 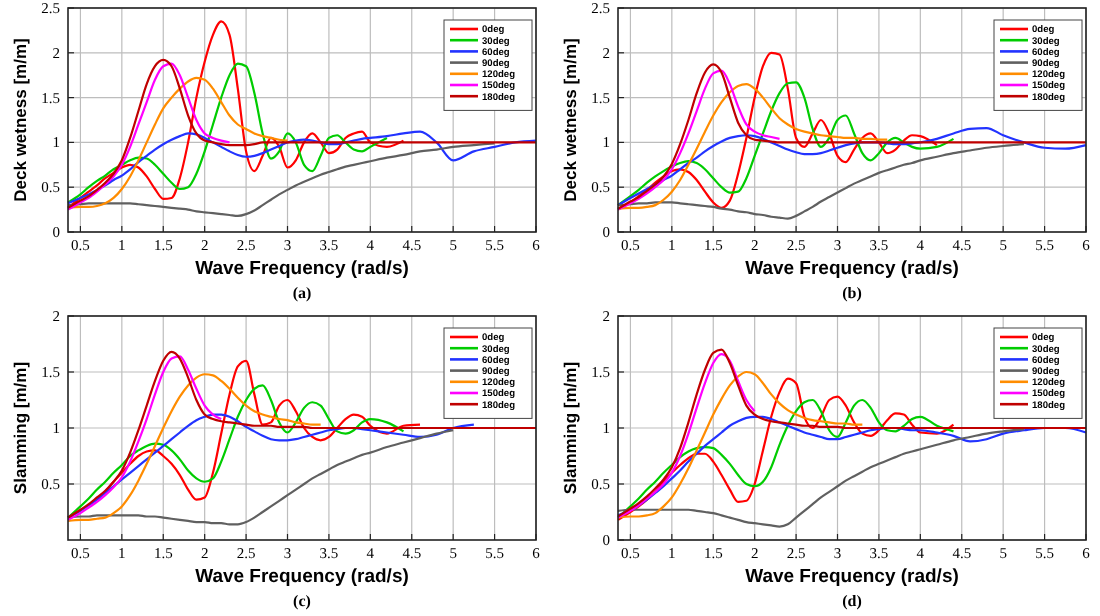 What do you see at coordinates (302, 601) in the screenshot?
I see `text: (c)` at bounding box center [302, 601].